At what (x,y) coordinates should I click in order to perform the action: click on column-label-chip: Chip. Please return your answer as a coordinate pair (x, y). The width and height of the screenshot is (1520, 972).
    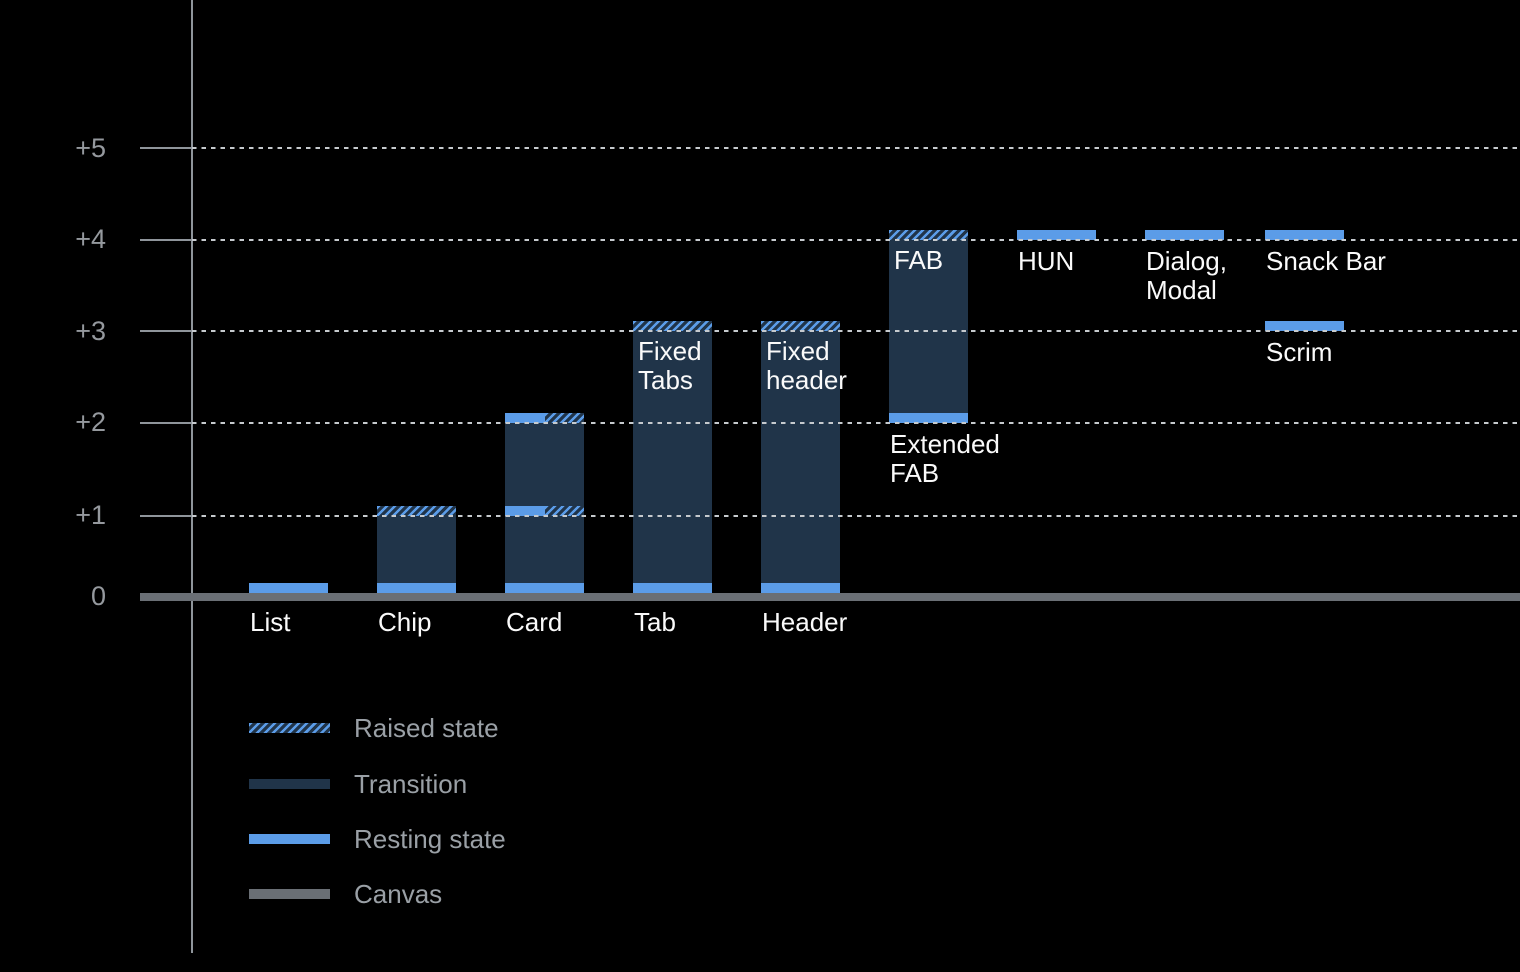
    Looking at the image, I should click on (405, 622).